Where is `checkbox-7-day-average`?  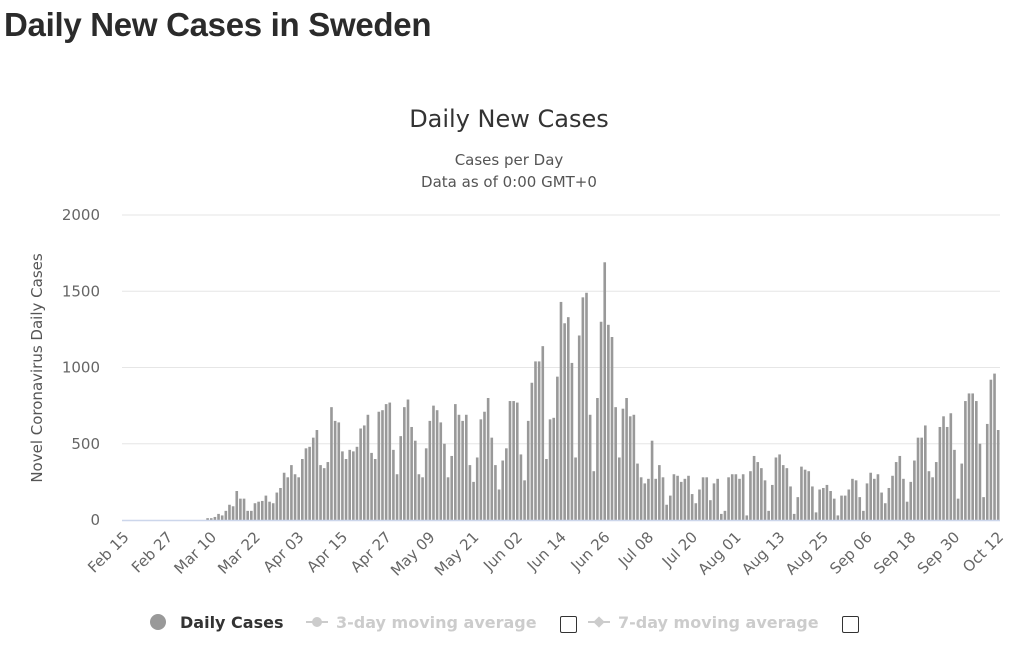 checkbox-7-day-average is located at coordinates (850, 624).